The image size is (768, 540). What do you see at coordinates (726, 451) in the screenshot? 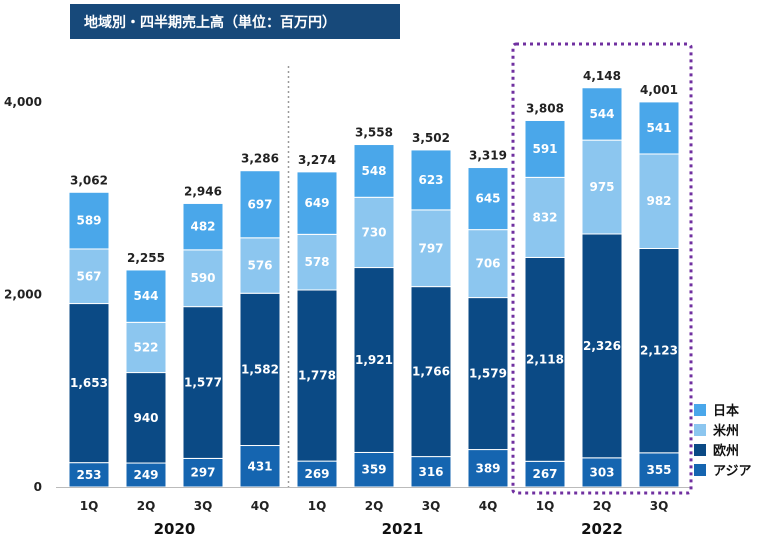
I see `legend-label: 欧州` at bounding box center [726, 451].